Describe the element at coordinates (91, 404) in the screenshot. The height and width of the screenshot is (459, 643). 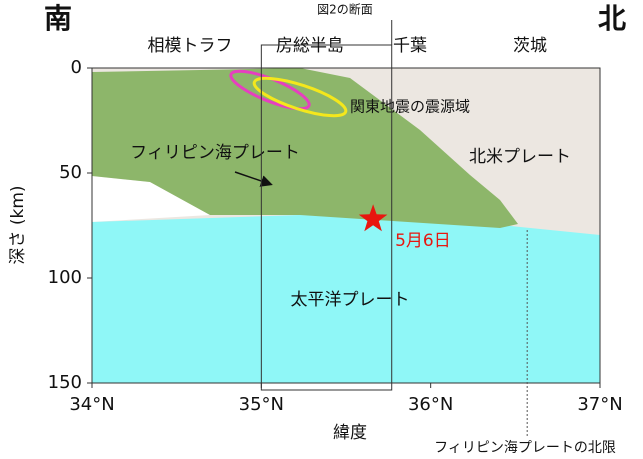
I see `x-tick-label: 34°N` at that location.